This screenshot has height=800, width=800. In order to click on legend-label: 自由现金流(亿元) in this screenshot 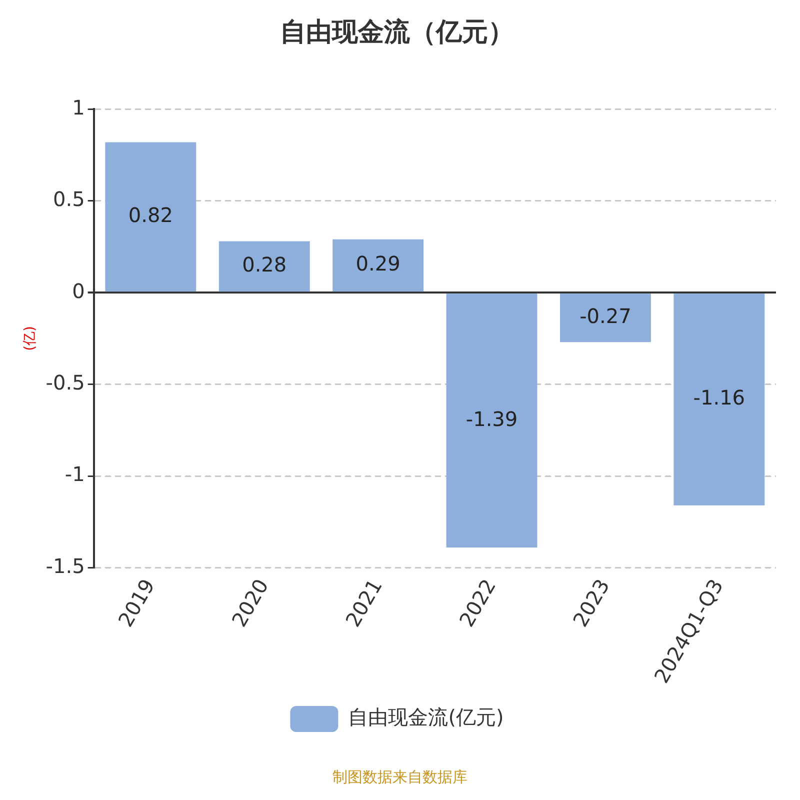, I will do `click(426, 717)`.